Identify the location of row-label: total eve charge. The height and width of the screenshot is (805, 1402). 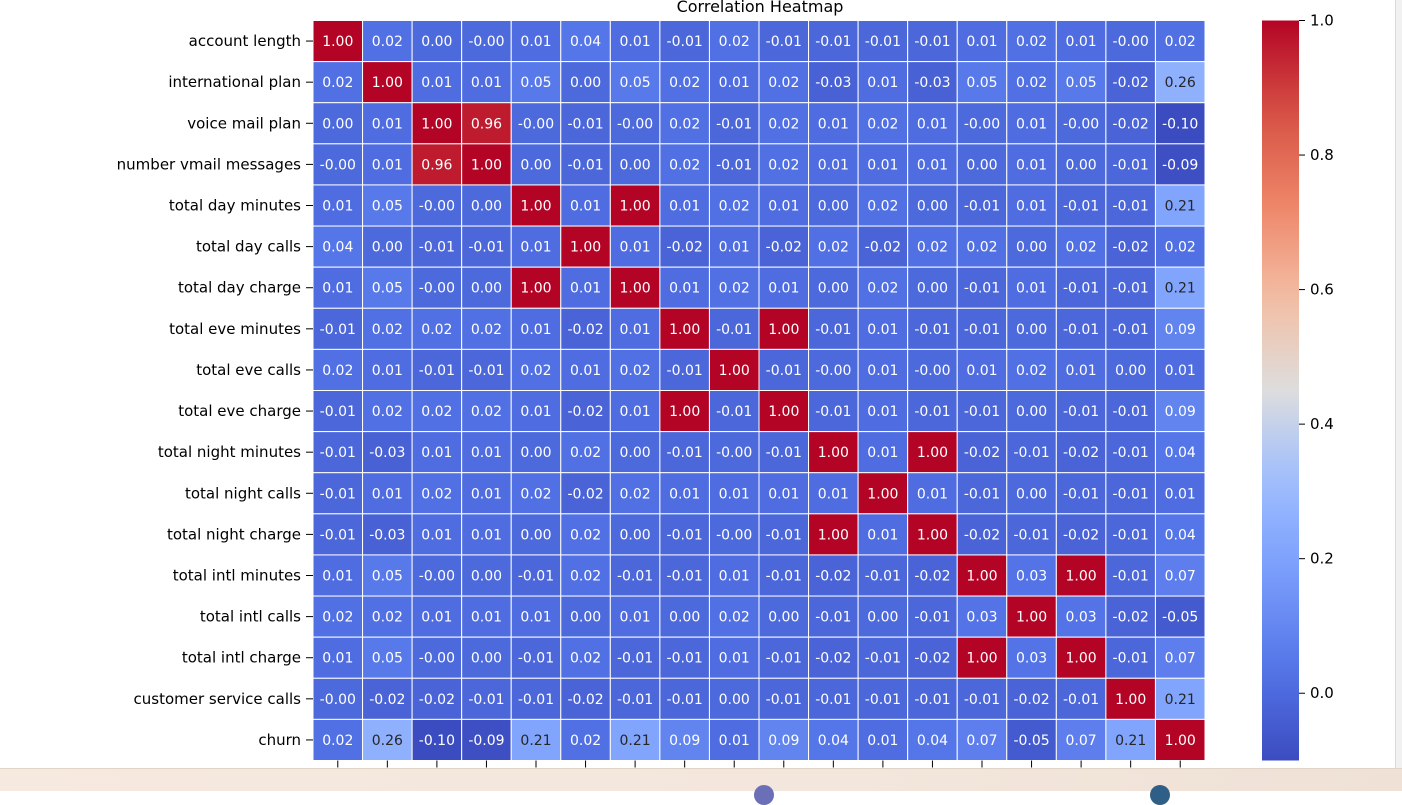
(239, 411).